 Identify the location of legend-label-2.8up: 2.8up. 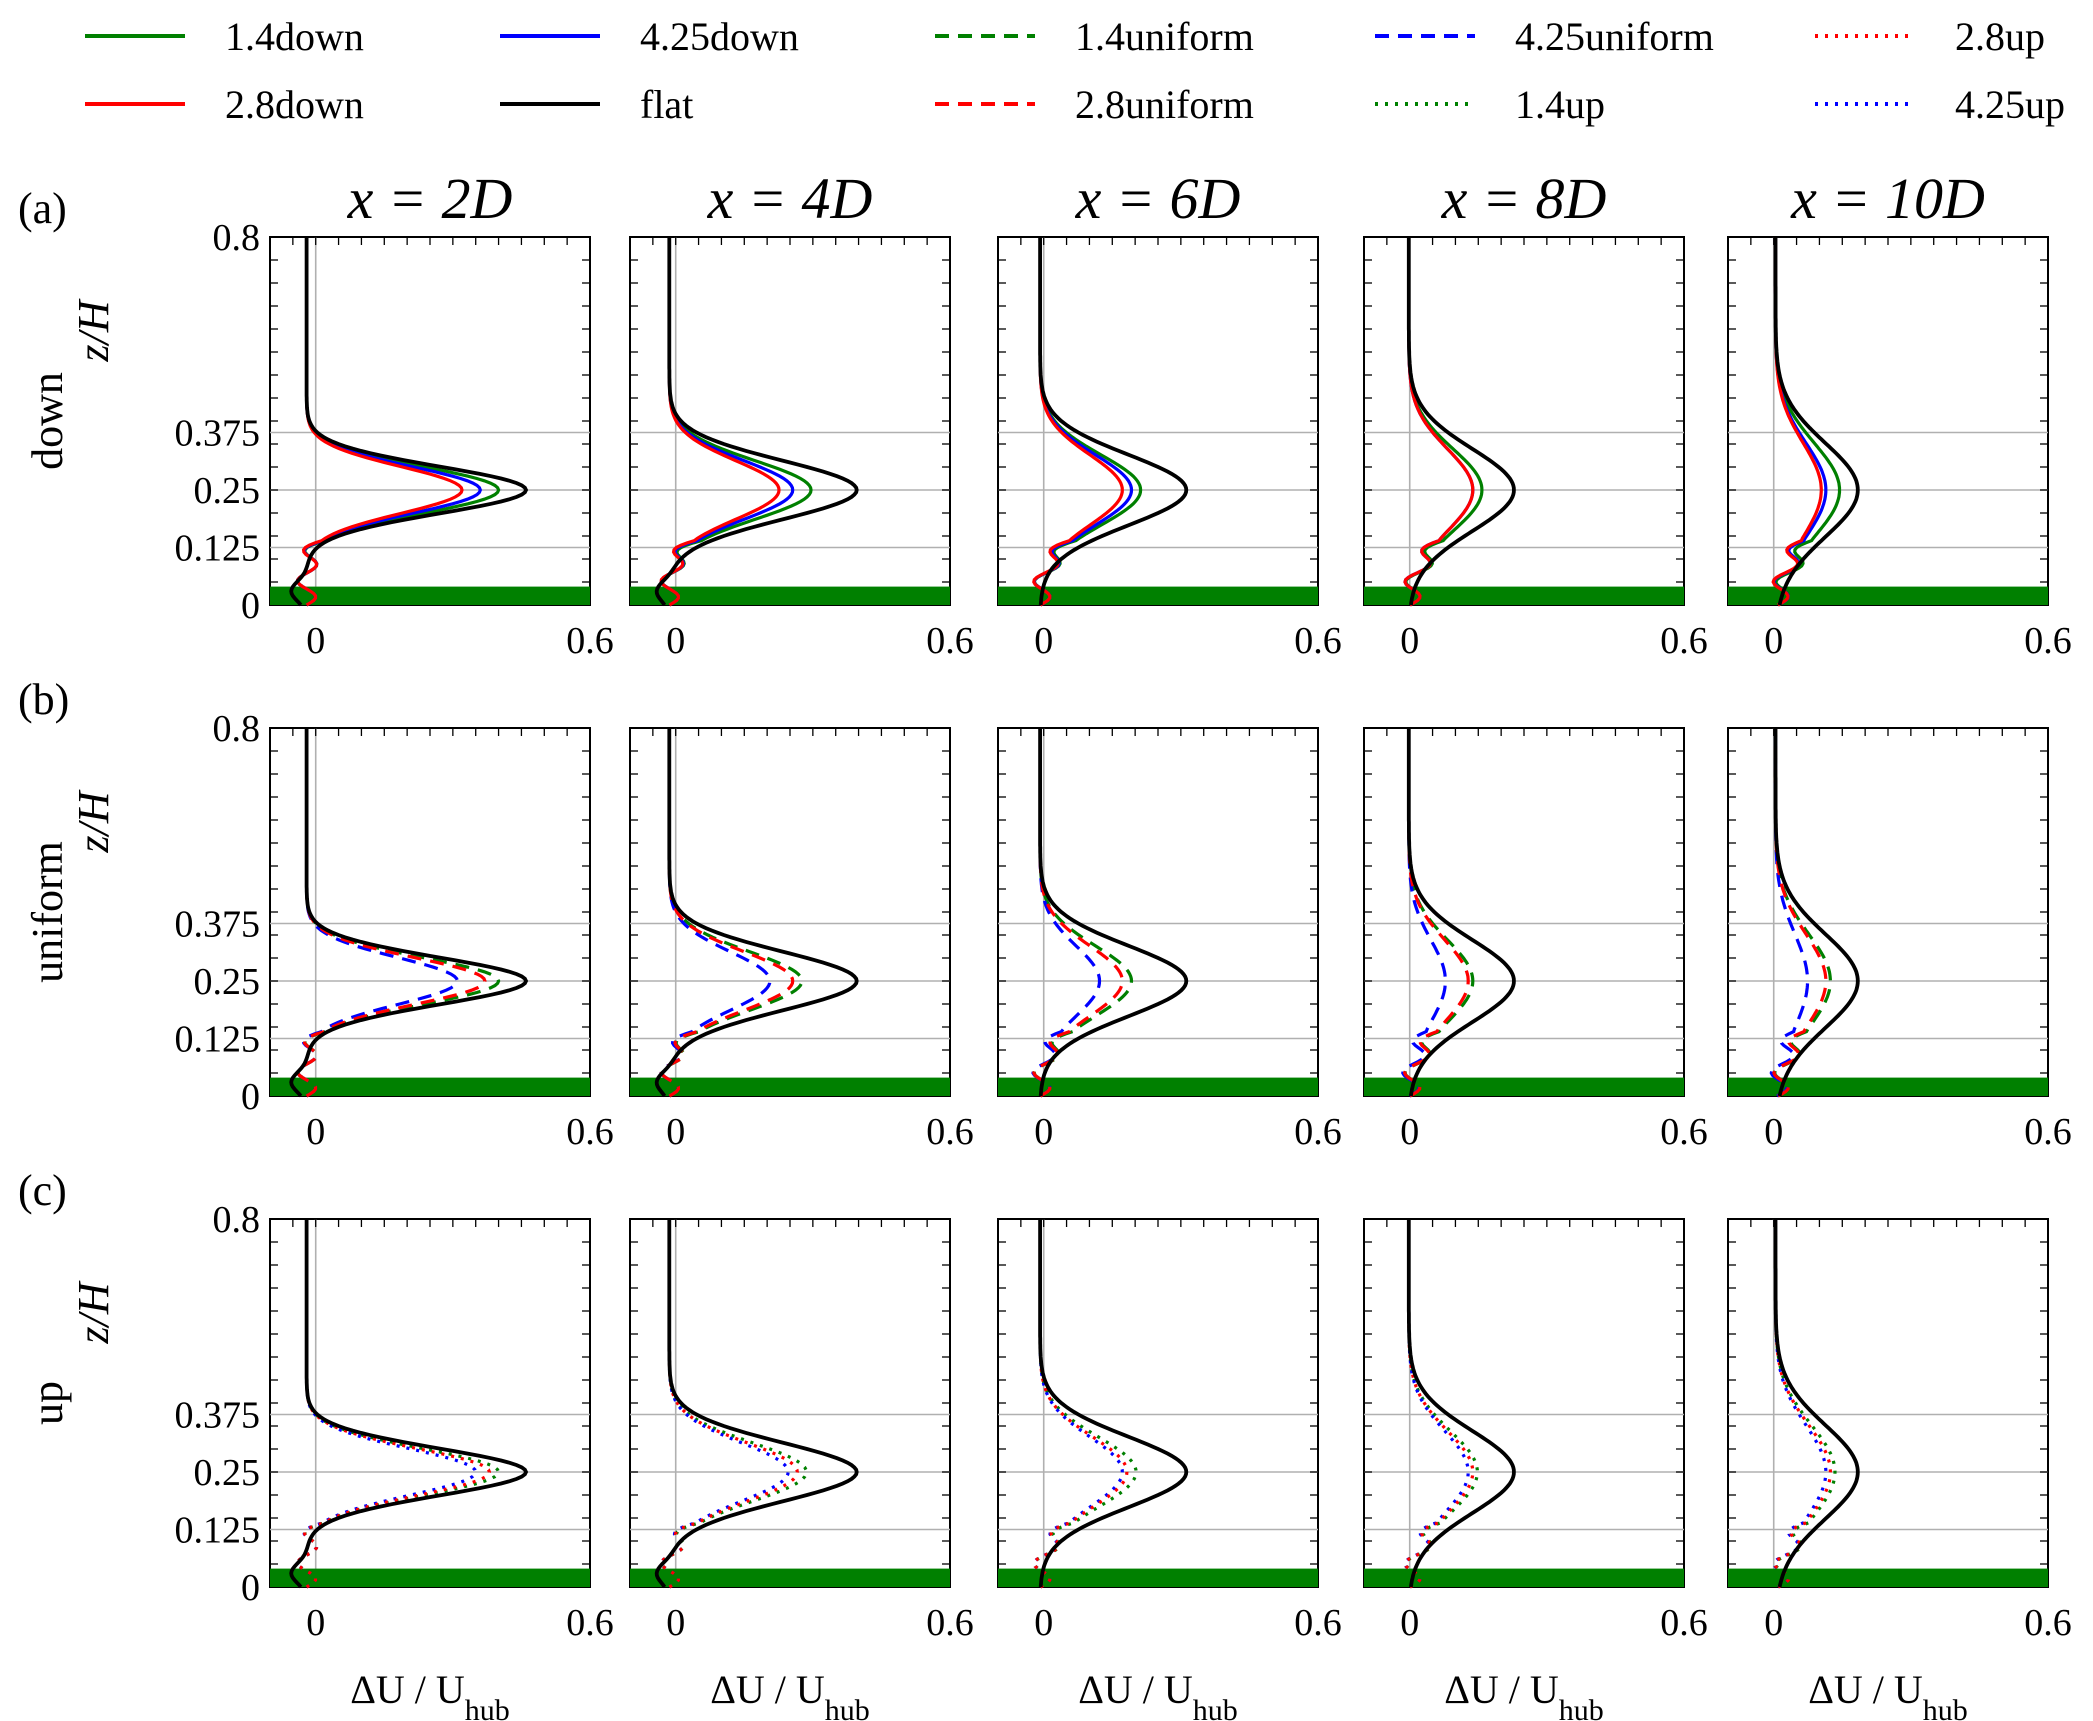
(2000, 36).